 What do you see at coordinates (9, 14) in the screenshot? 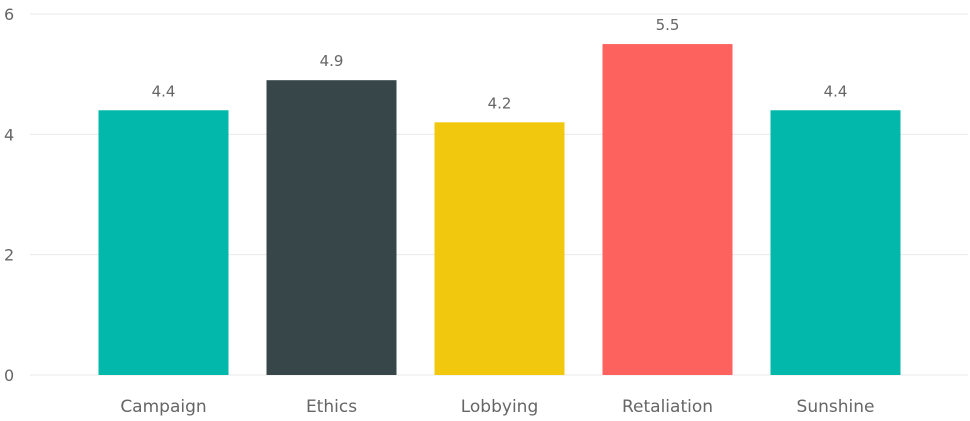
I see `y-tick-label: 6` at bounding box center [9, 14].